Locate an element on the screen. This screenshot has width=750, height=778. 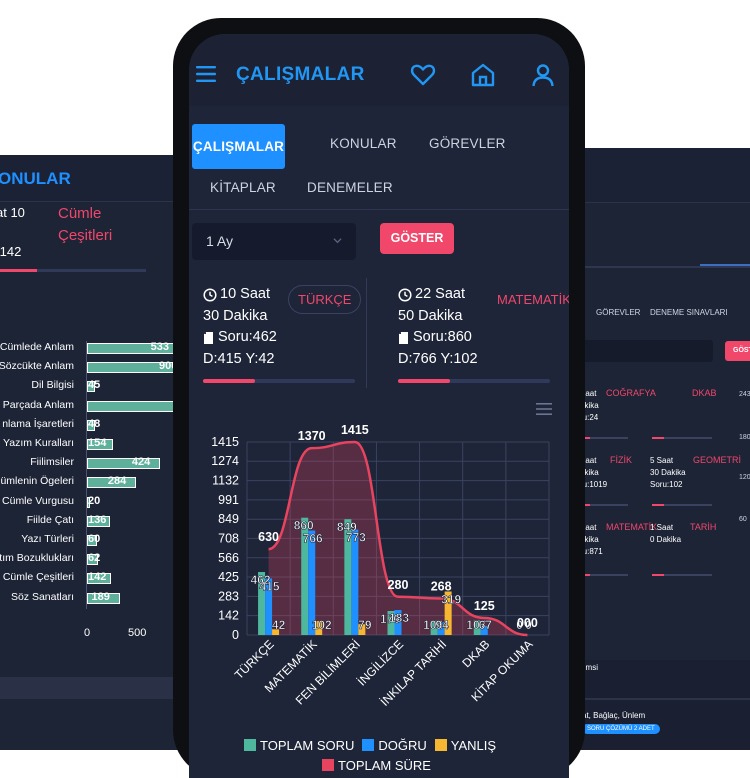
chart-y-tick-label: 1132 is located at coordinates (225, 481).